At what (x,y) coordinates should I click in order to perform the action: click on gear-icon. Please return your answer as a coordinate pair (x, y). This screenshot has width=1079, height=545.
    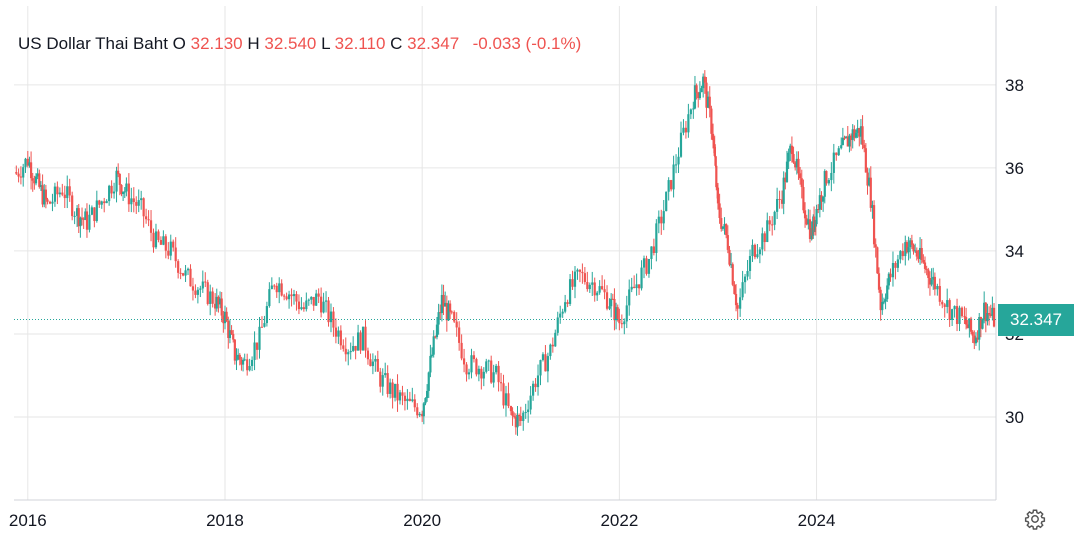
    Looking at the image, I should click on (1035, 519).